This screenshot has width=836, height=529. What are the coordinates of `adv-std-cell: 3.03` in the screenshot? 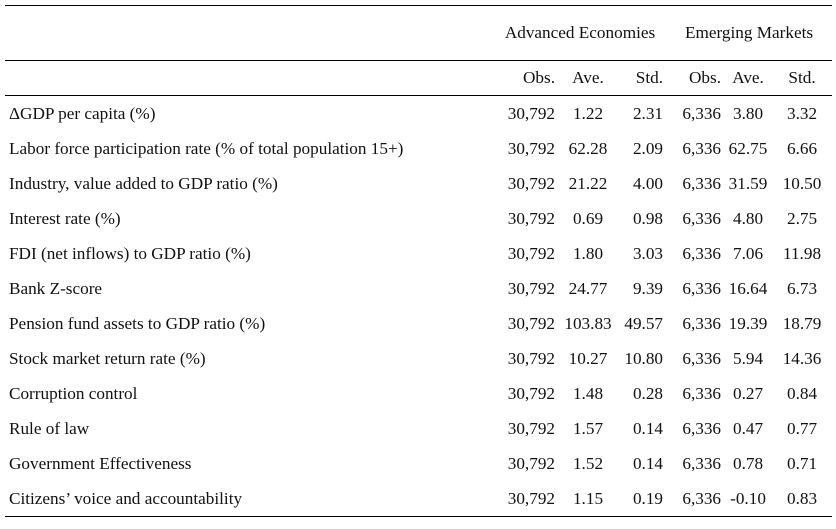 It's located at (648, 253).